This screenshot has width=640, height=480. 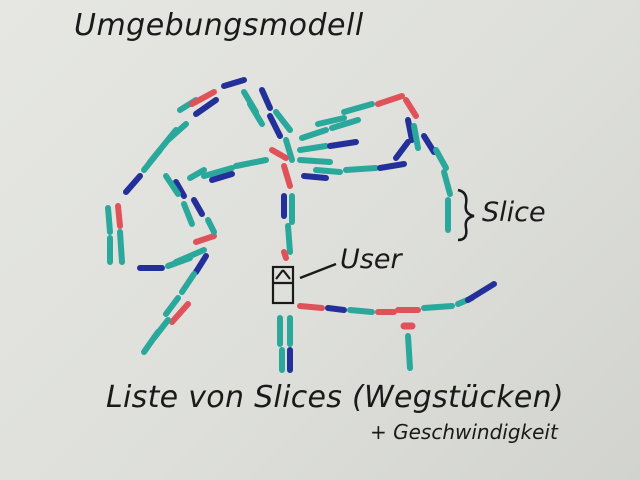 What do you see at coordinates (375, 163) in the screenshot?
I see `road-right-loop` at bounding box center [375, 163].